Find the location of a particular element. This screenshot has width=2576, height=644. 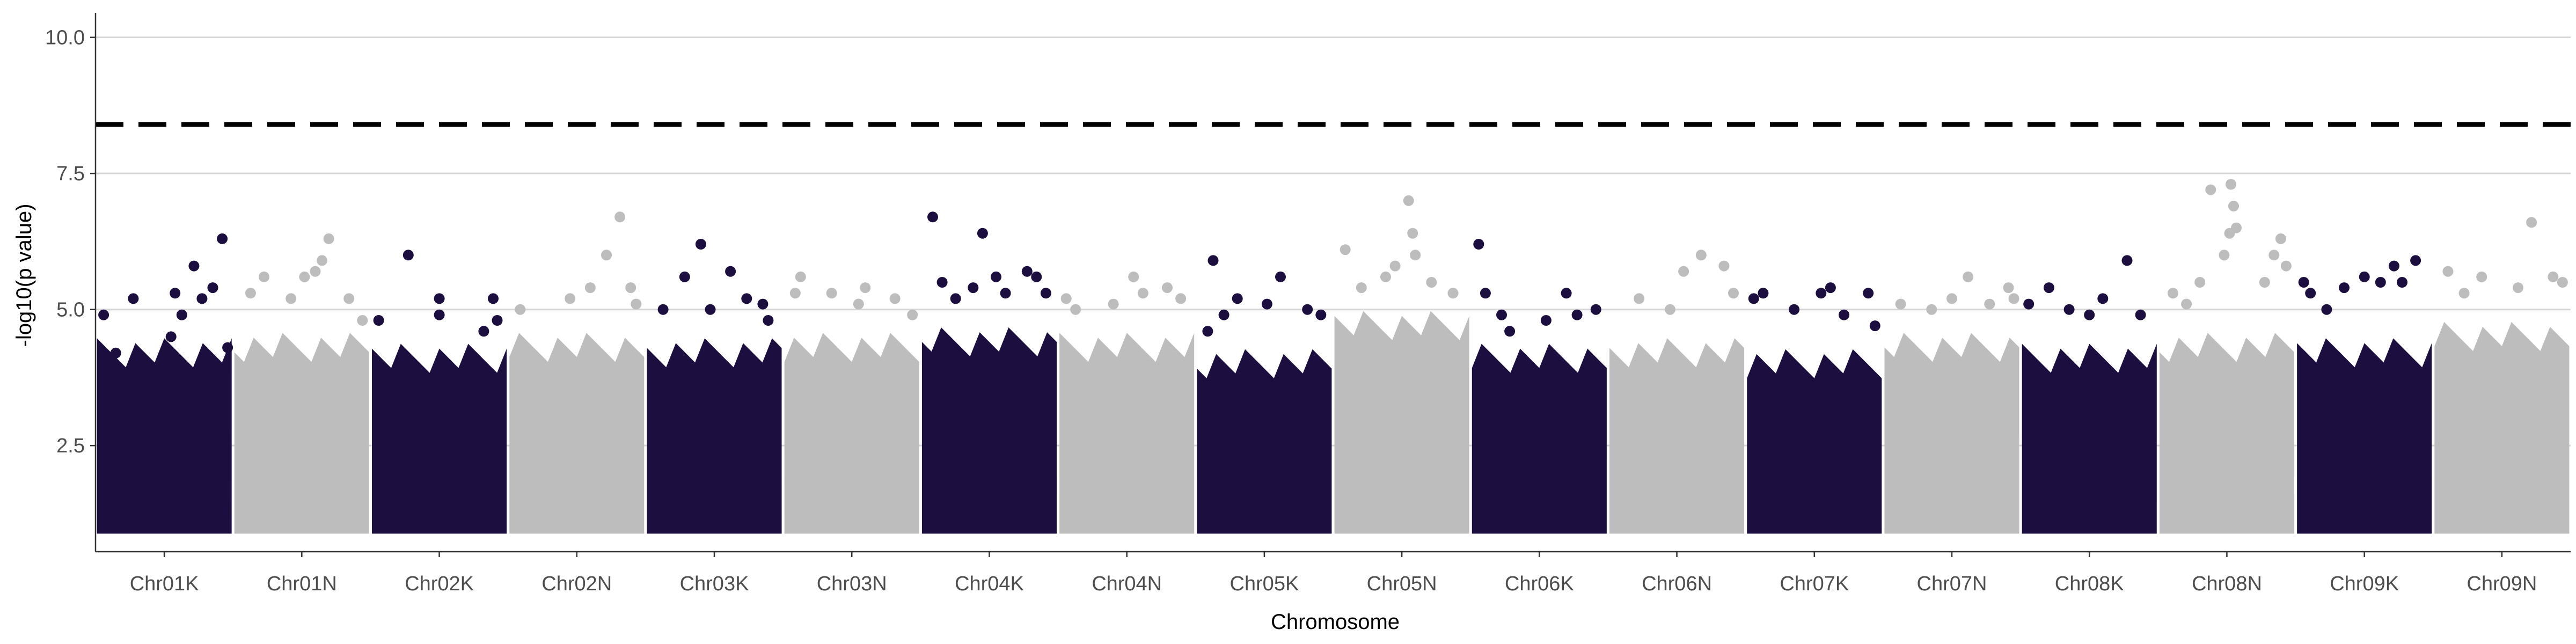

x-tick-label-Chr04K: Chr04K is located at coordinates (989, 584).